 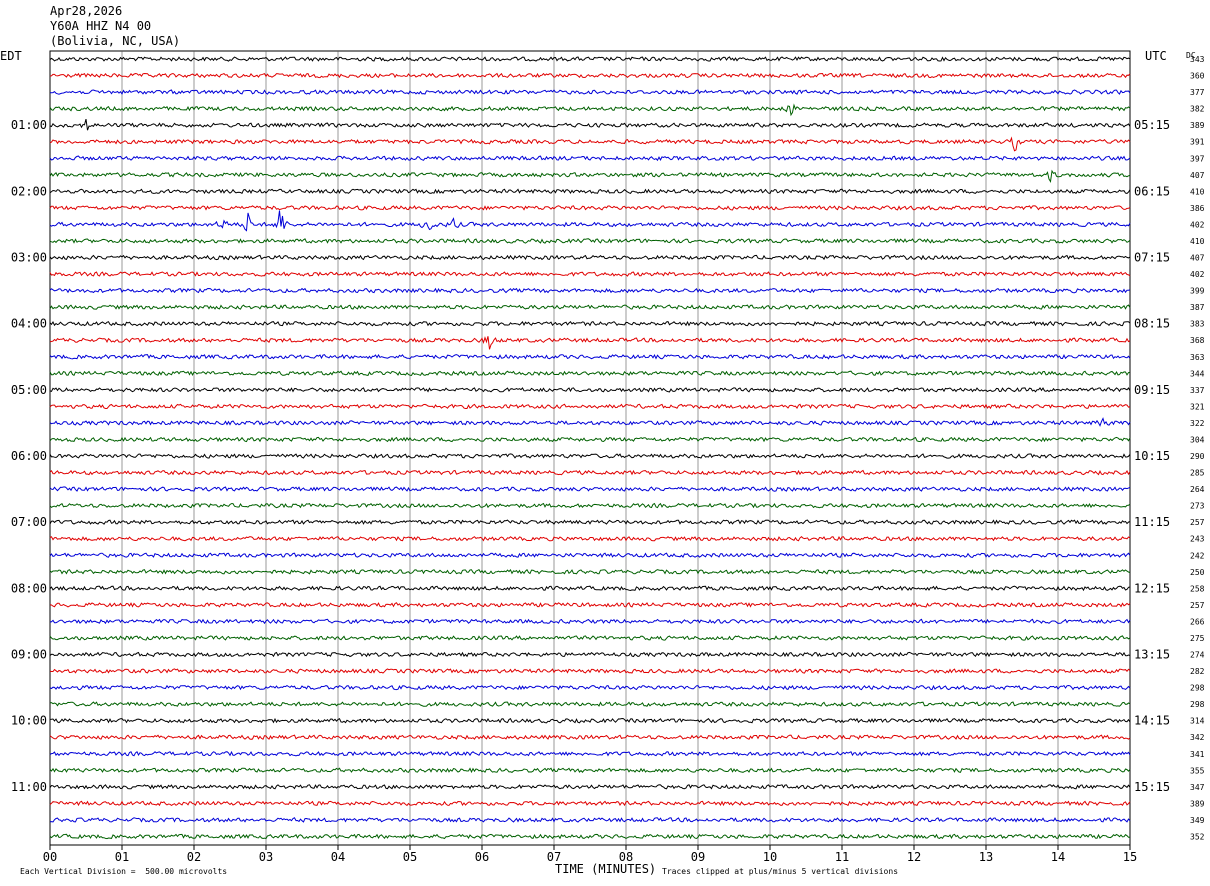 What do you see at coordinates (29, 191) in the screenshot?
I see `left-hour-label: 02:00` at bounding box center [29, 191].